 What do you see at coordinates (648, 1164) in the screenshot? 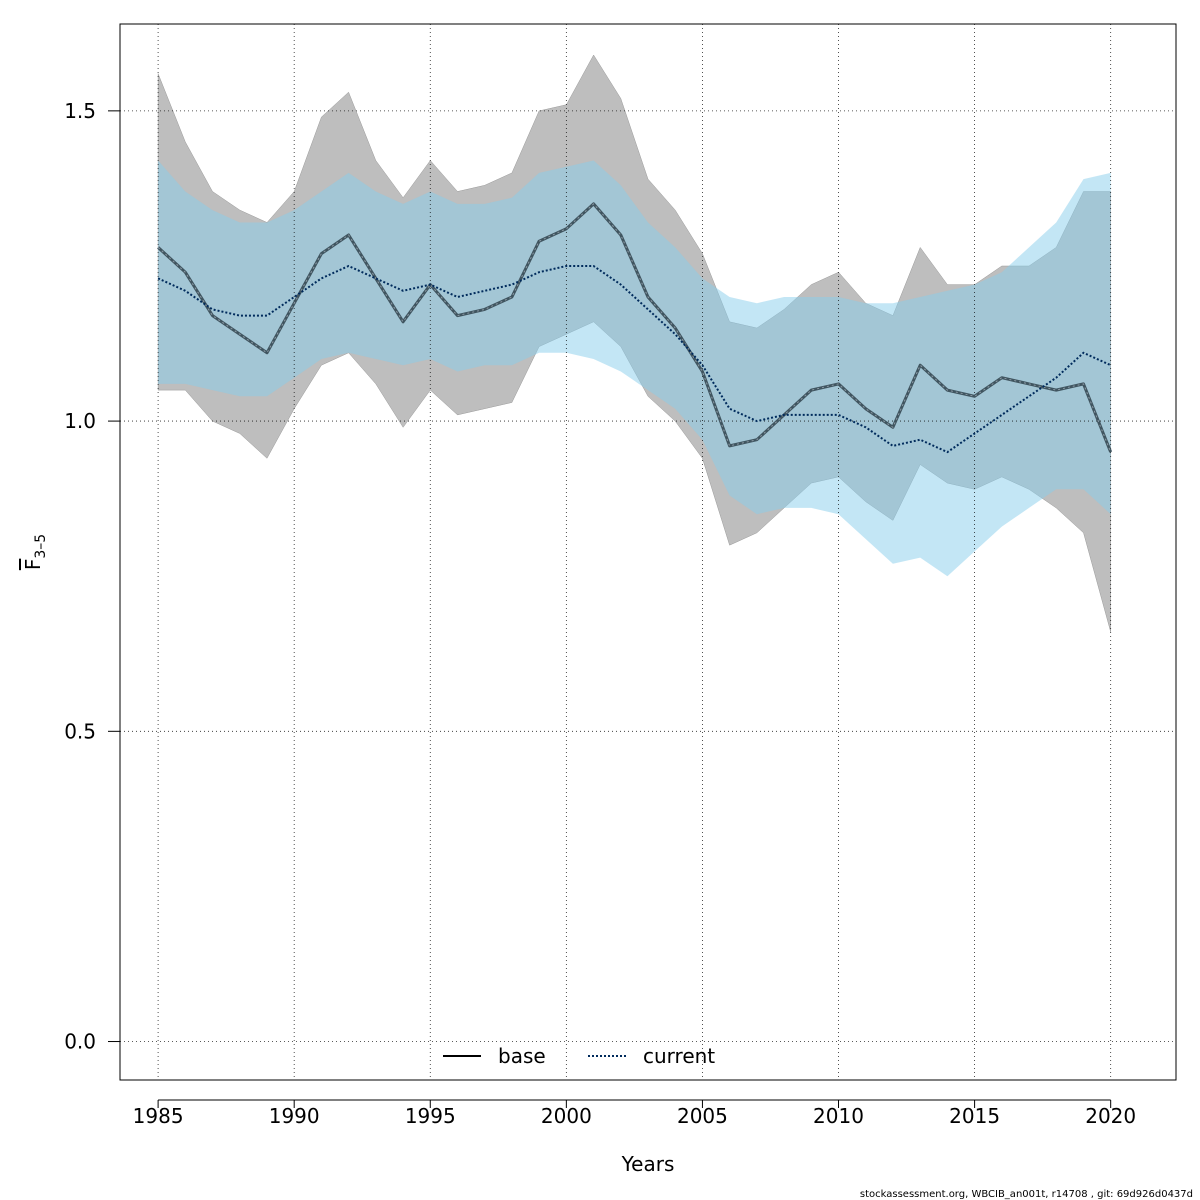
I see `x-axis-title: Years` at bounding box center [648, 1164].